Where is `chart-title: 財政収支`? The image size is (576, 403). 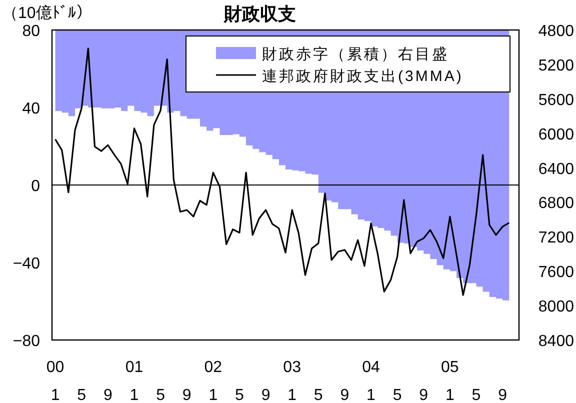 chart-title: 財政収支 is located at coordinates (259, 14).